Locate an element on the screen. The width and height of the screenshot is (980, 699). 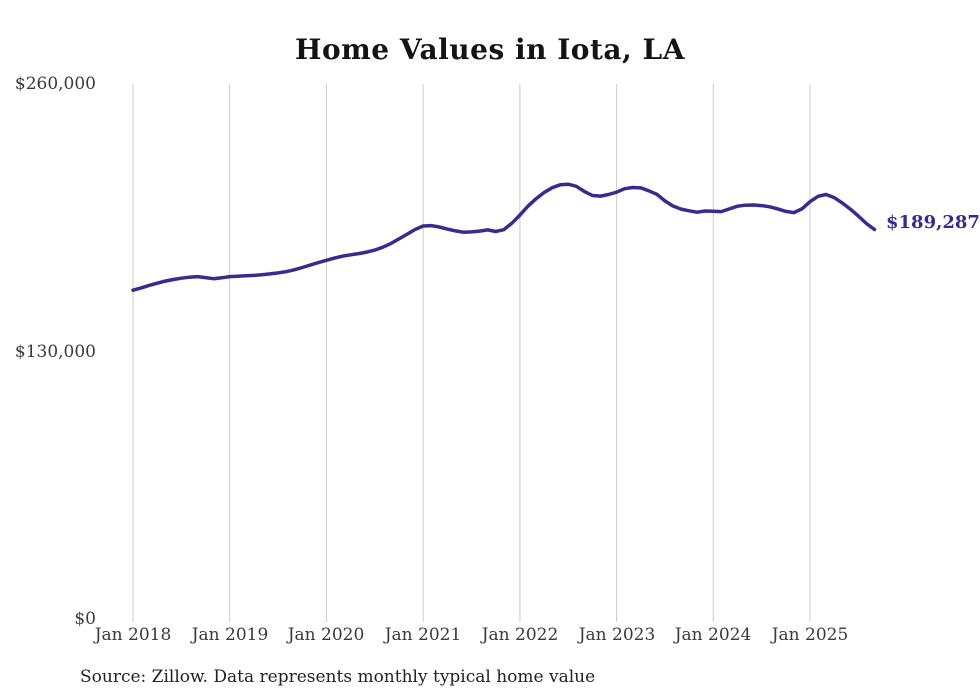
y-tick-label: $0 is located at coordinates (85, 619).